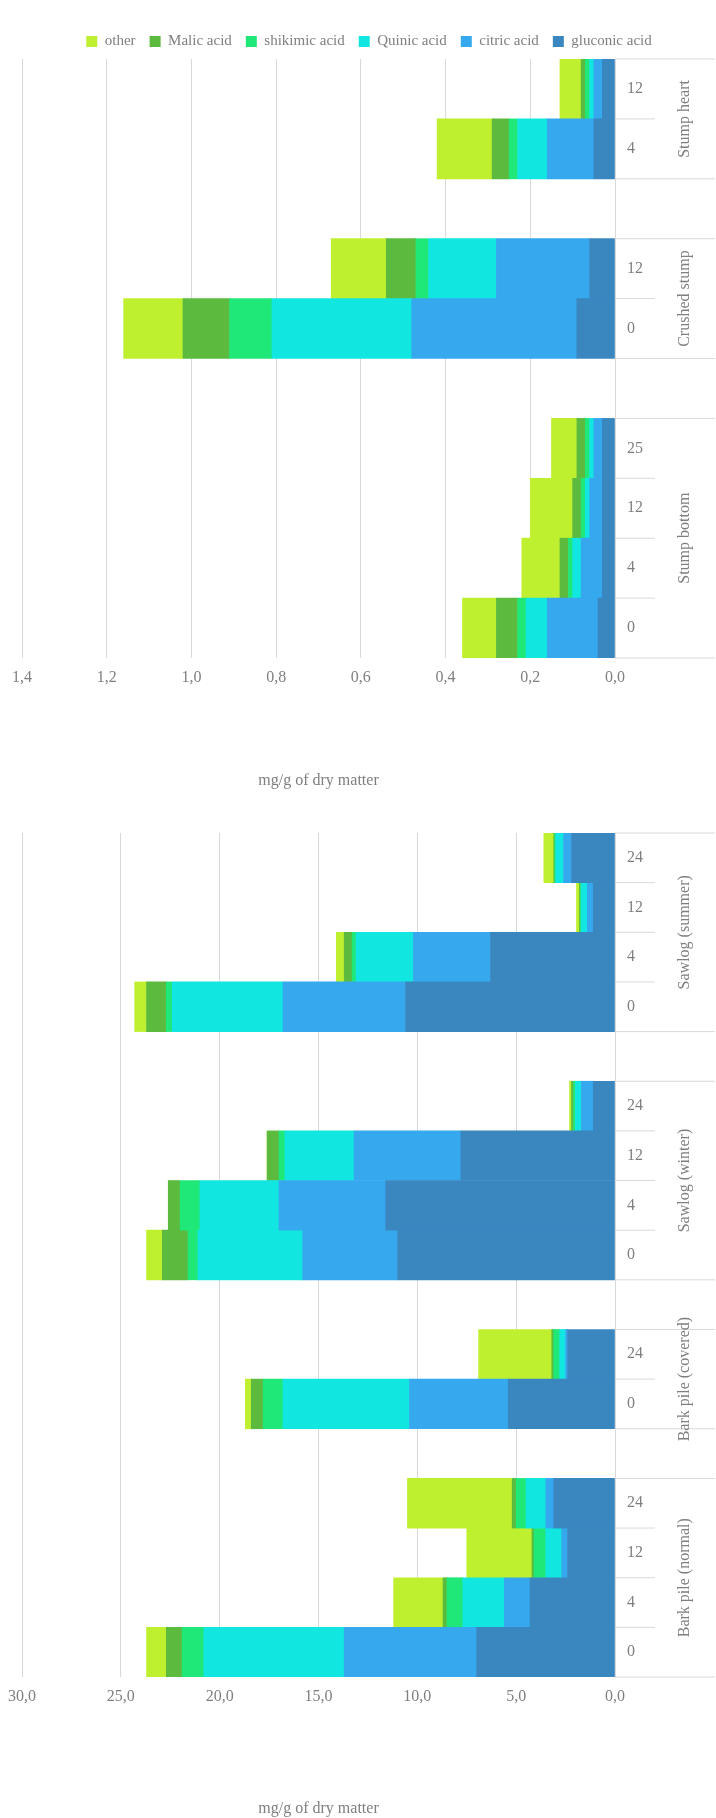 Image resolution: width=716 pixels, height=1818 pixels. Describe the element at coordinates (106, 676) in the screenshot. I see `x-tick-label: 1,2` at that location.